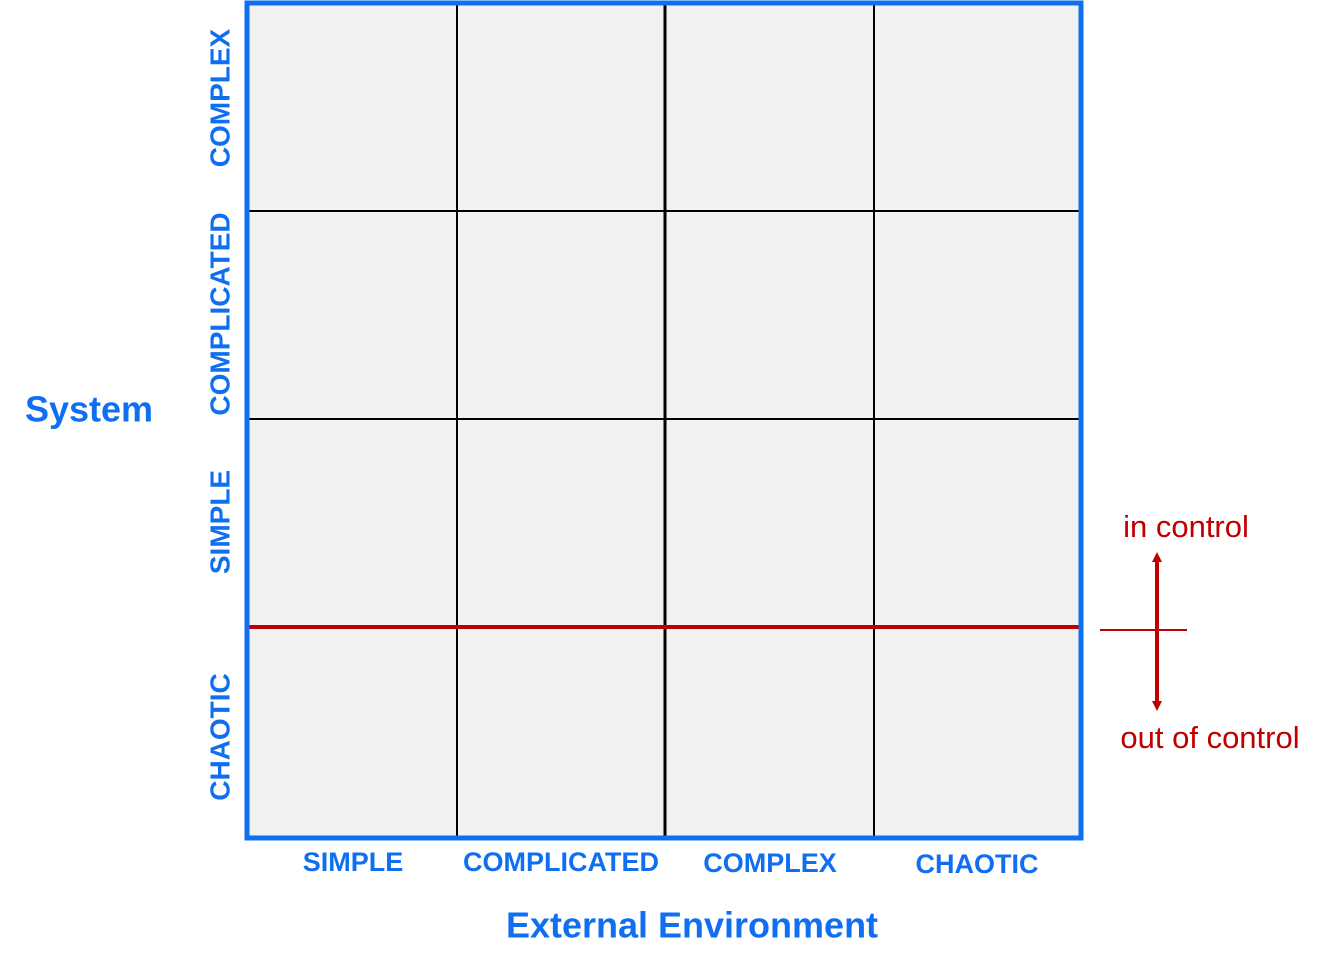 The height and width of the screenshot is (973, 1328). What do you see at coordinates (977, 864) in the screenshot?
I see `column-label: CHAOTIC` at bounding box center [977, 864].